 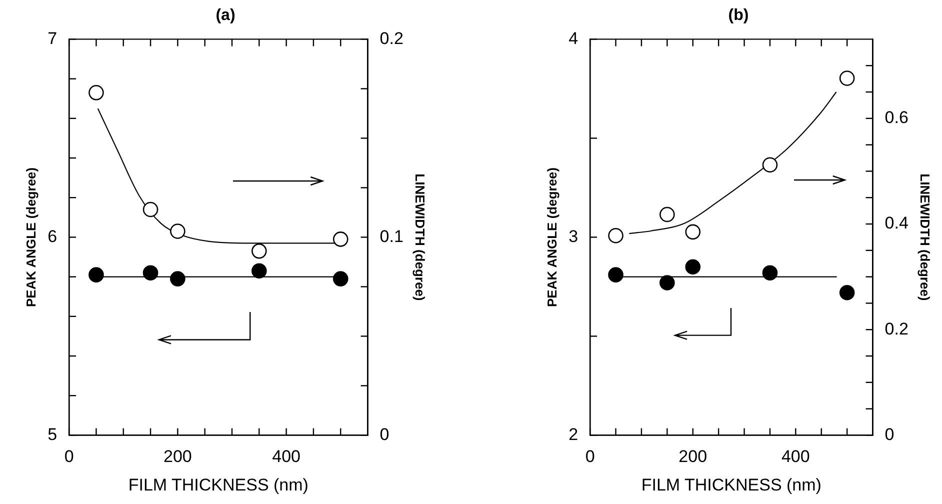 I want to click on y-tick-label: 6, so click(x=53, y=236).